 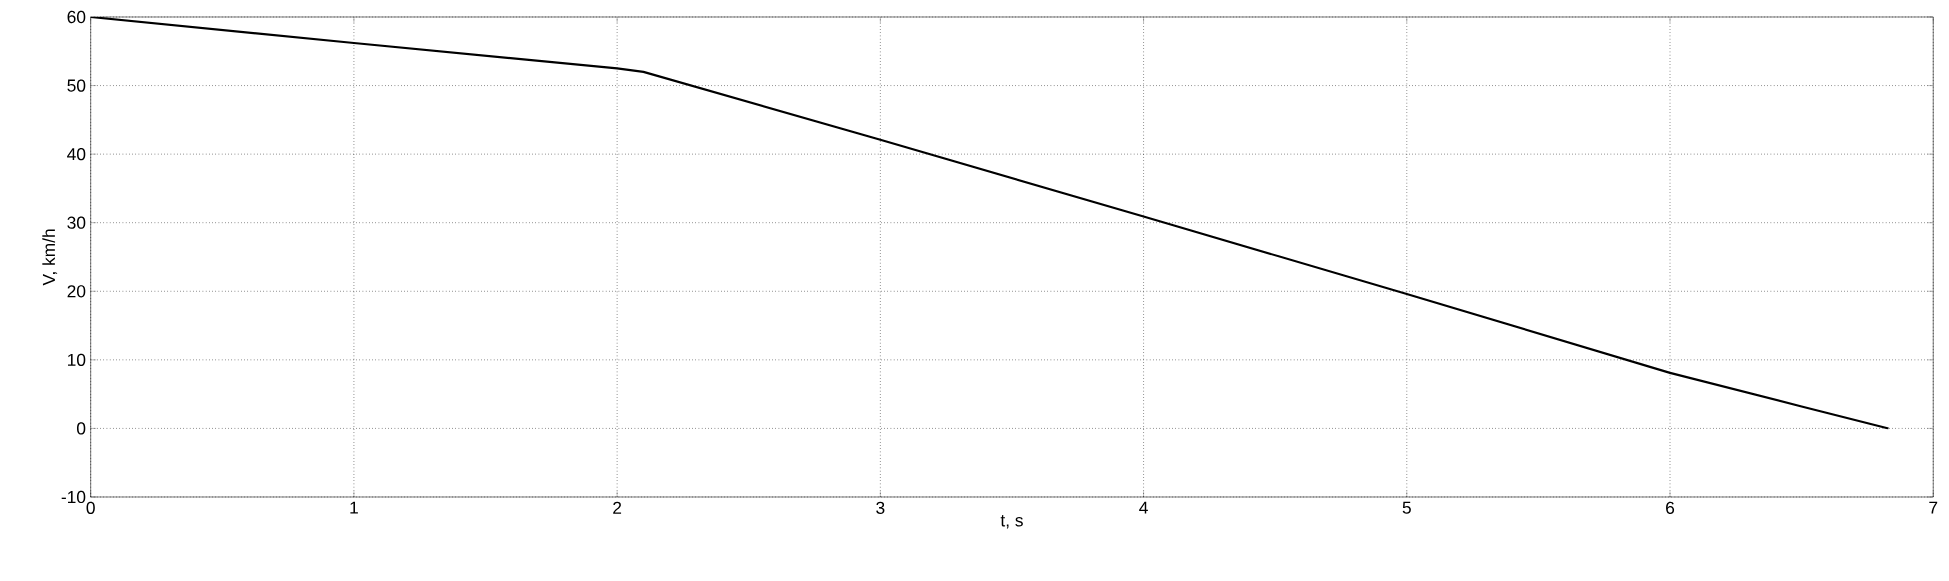 I want to click on y-tick-label: 40, so click(x=76, y=154).